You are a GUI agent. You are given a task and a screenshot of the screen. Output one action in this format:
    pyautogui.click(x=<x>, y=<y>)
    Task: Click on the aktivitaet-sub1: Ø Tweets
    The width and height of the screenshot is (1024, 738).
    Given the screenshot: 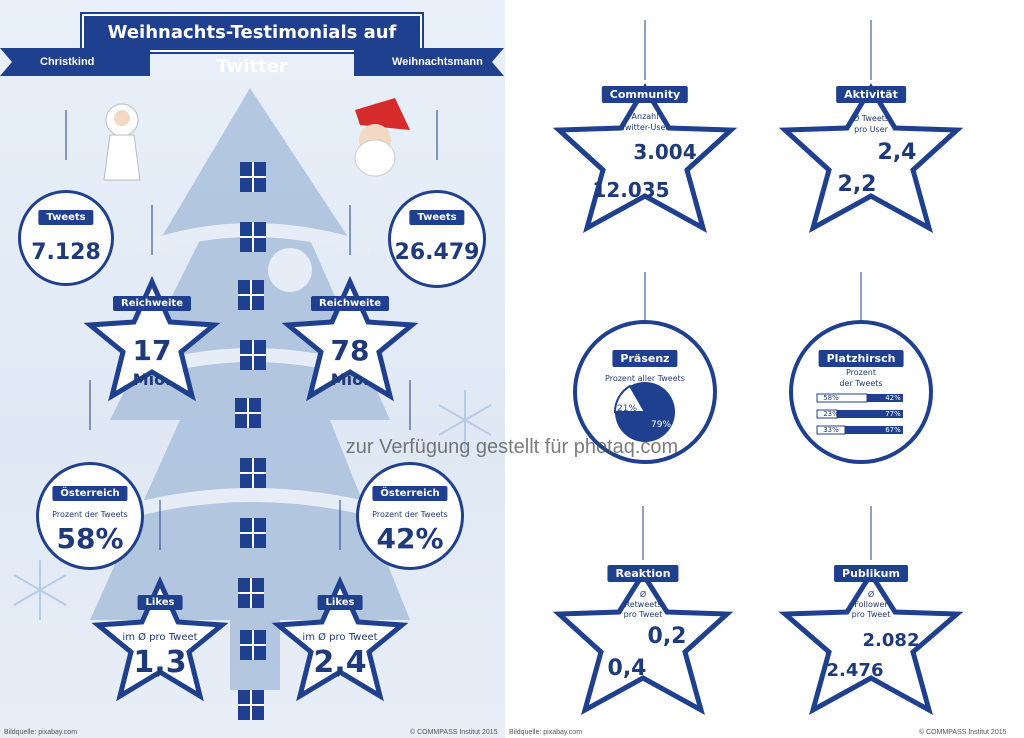 What is the action you would take?
    pyautogui.click(x=871, y=118)
    